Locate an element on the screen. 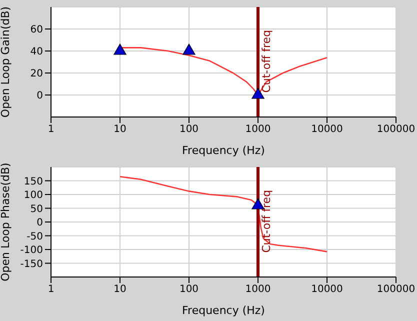 This screenshot has width=417, height=321. y-axis-title: Open Loop Gain(dB) is located at coordinates (6, 62).